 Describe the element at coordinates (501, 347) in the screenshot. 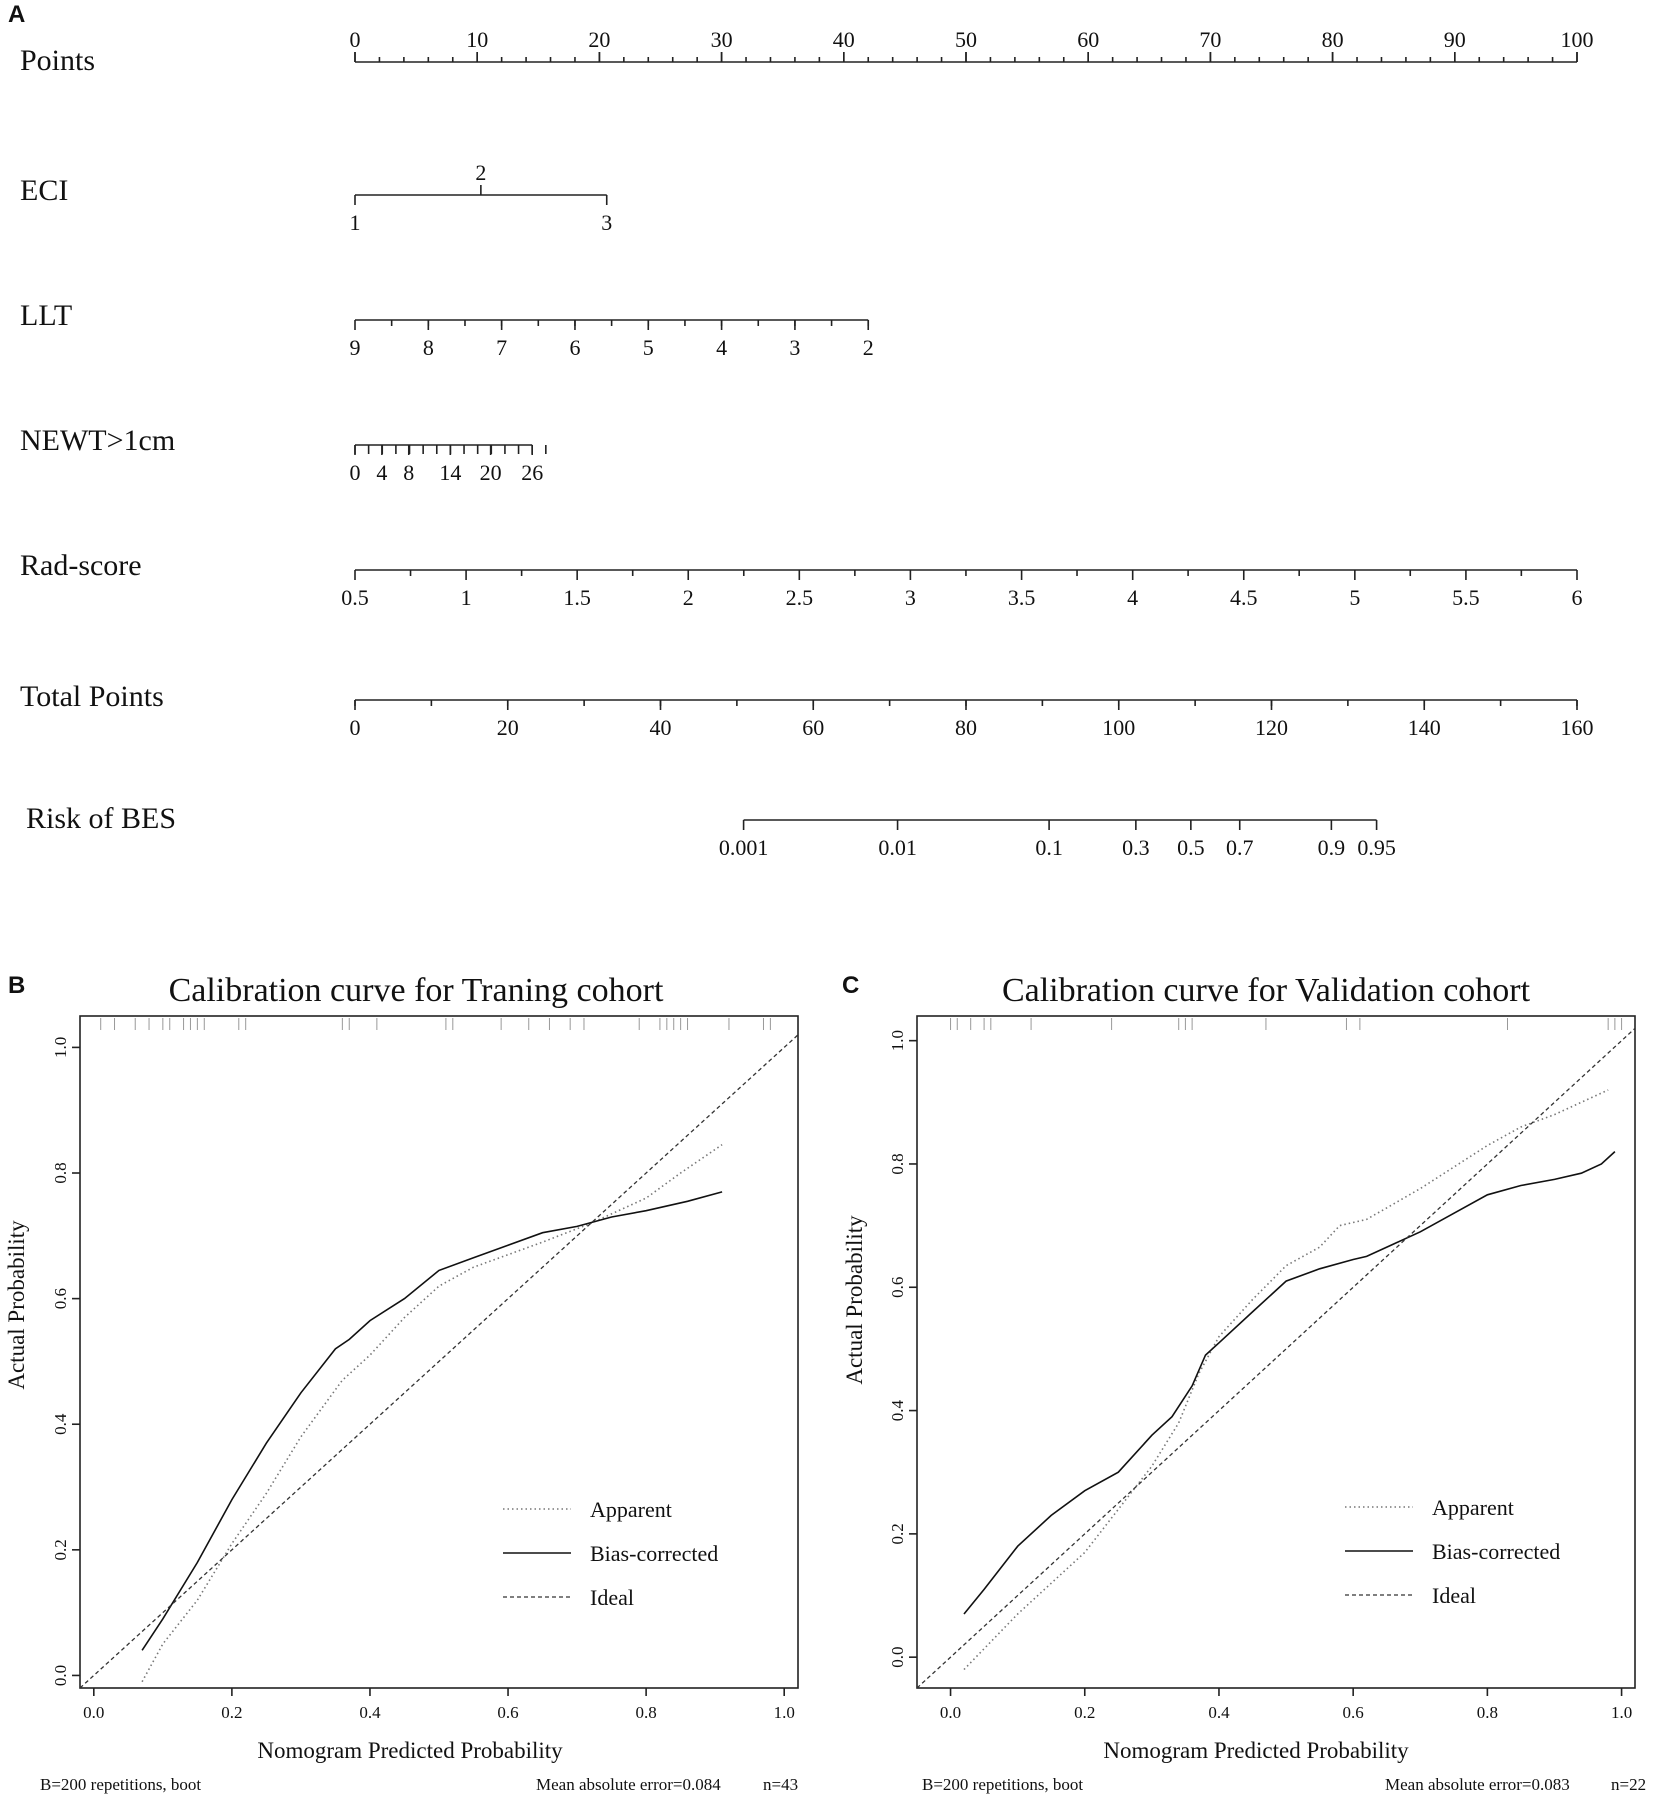

I see `tick-label: 7` at that location.